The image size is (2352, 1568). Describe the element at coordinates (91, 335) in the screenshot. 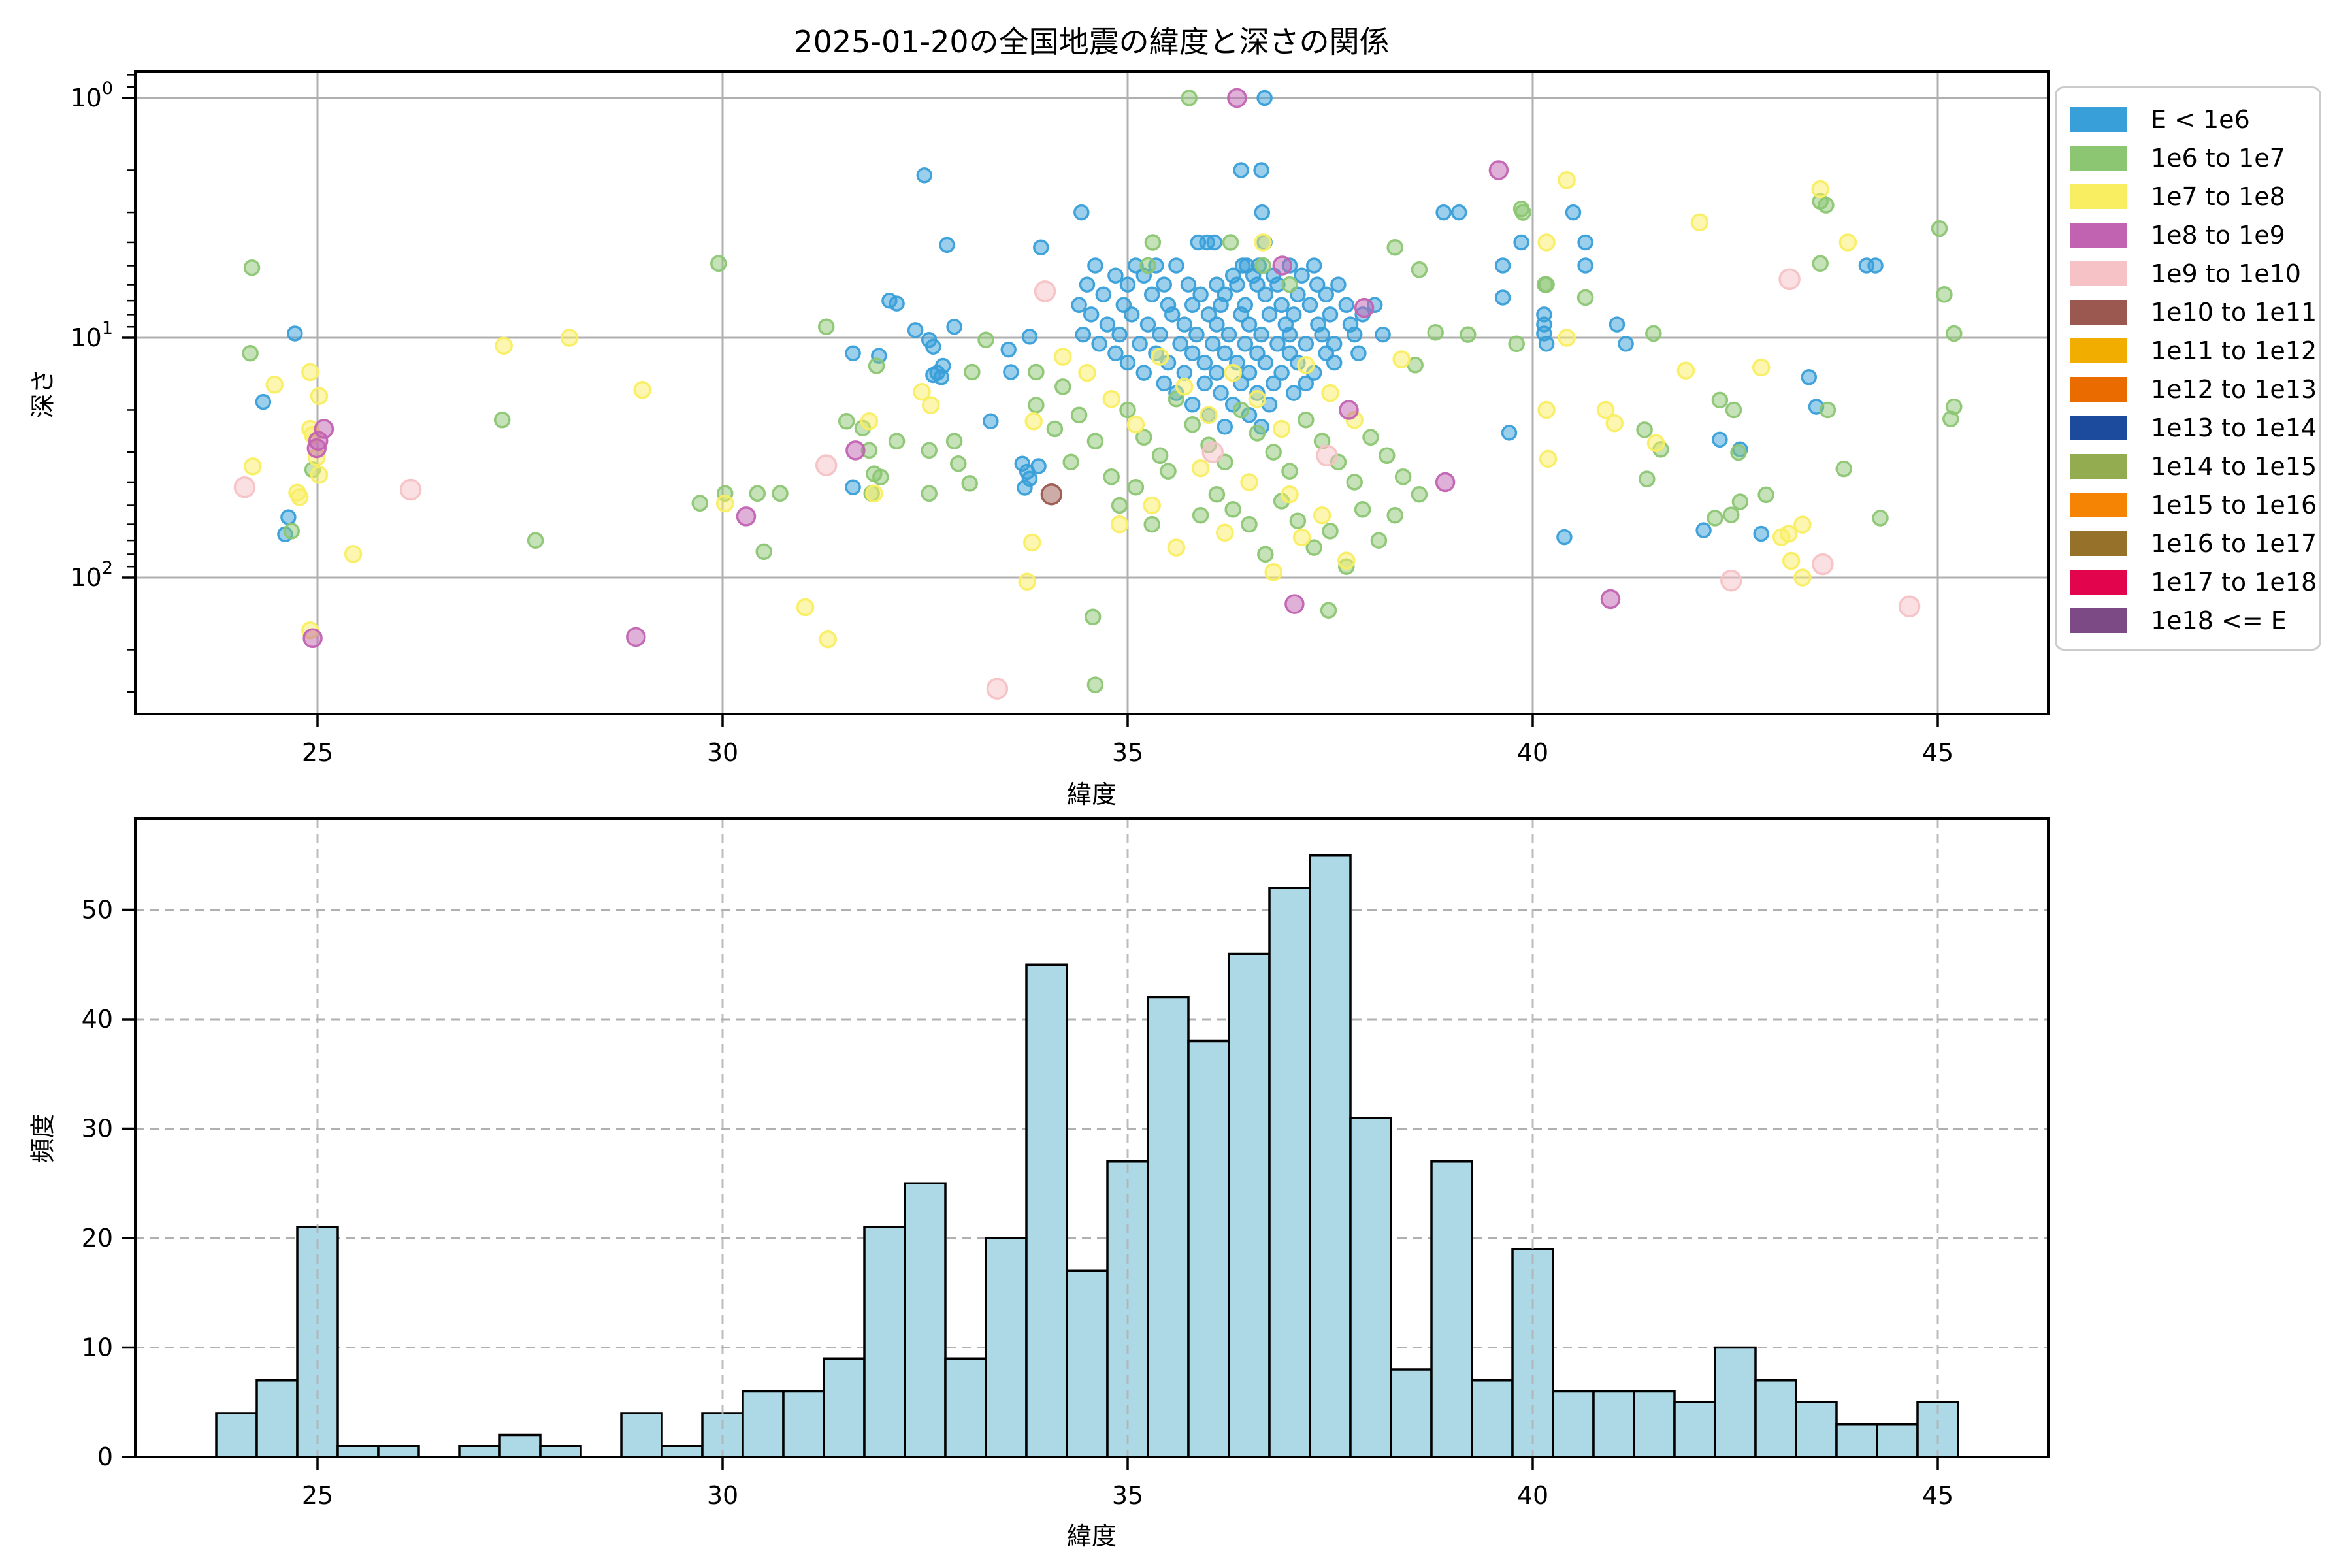

I see `scatter-y-tick-label: 10¹` at that location.